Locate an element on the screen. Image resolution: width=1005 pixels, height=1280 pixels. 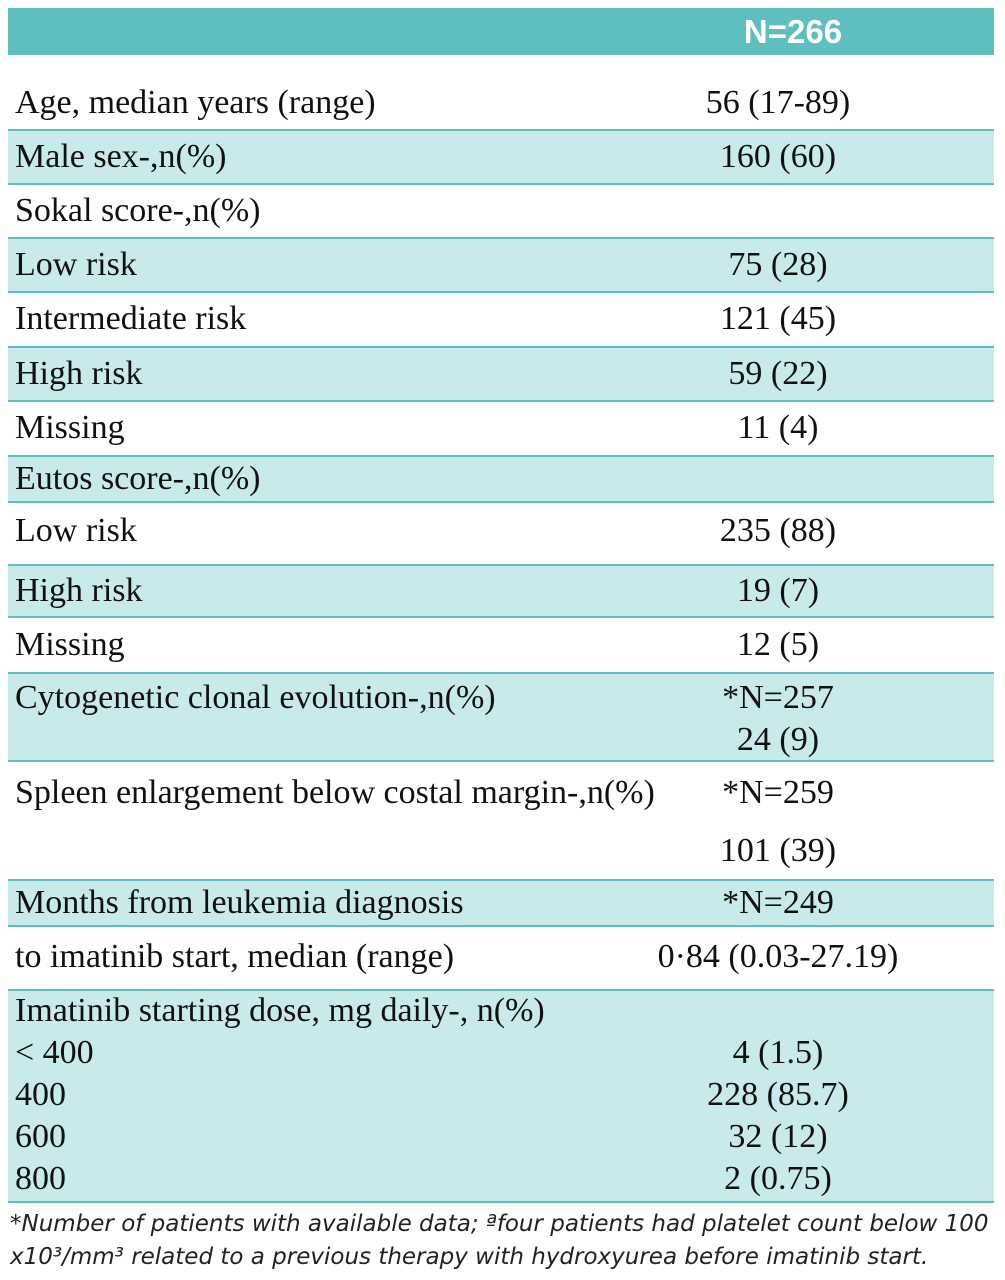
row-label: < 400 is located at coordinates (54, 1052).